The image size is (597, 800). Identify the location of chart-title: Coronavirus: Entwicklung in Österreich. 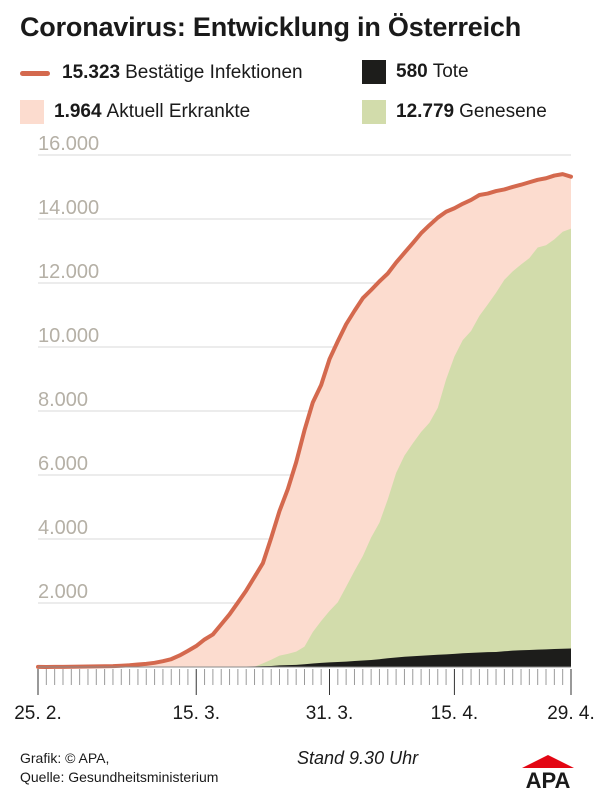
(270, 27).